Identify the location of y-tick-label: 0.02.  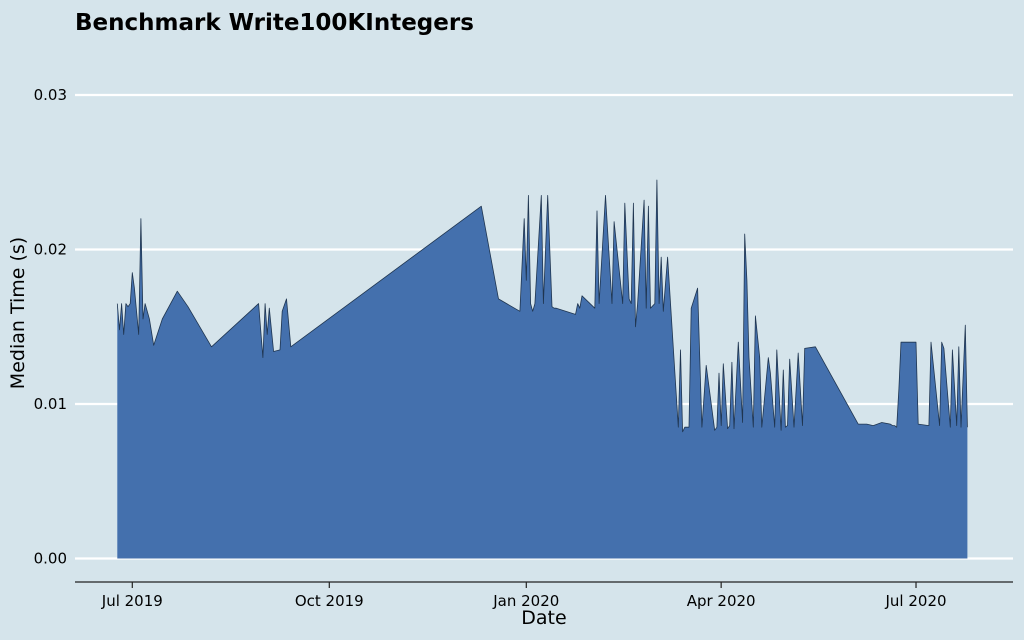
(50, 250).